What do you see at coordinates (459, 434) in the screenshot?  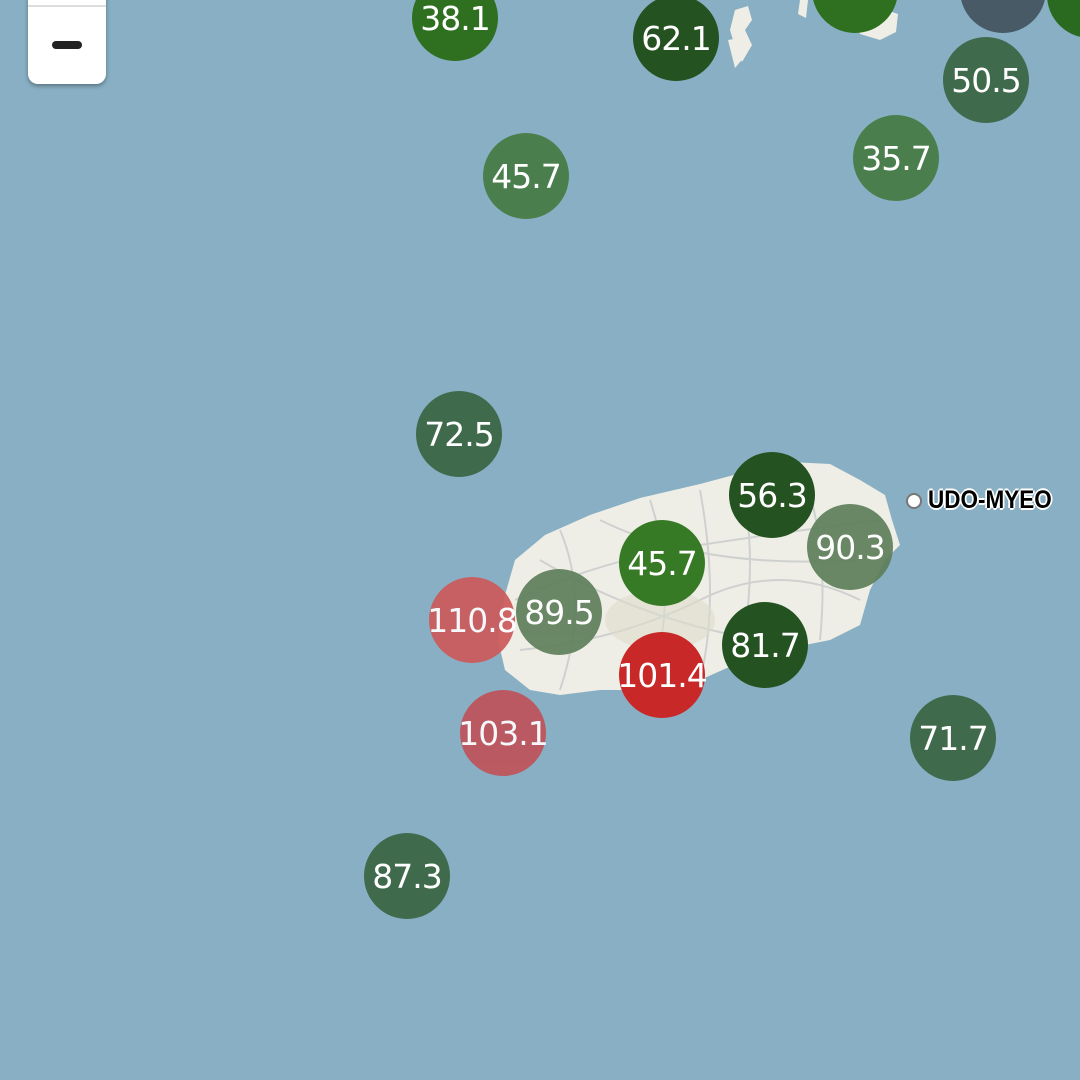 I see `value-marker: 72.5` at bounding box center [459, 434].